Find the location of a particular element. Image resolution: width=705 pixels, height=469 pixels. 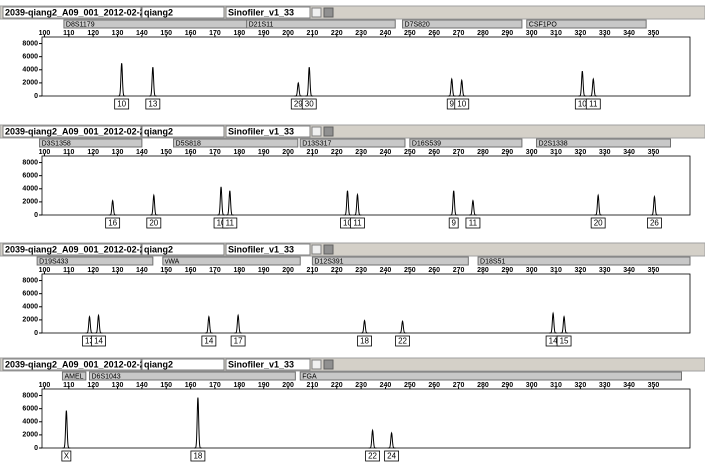

marker-name: D19S433 is located at coordinates (53, 261).